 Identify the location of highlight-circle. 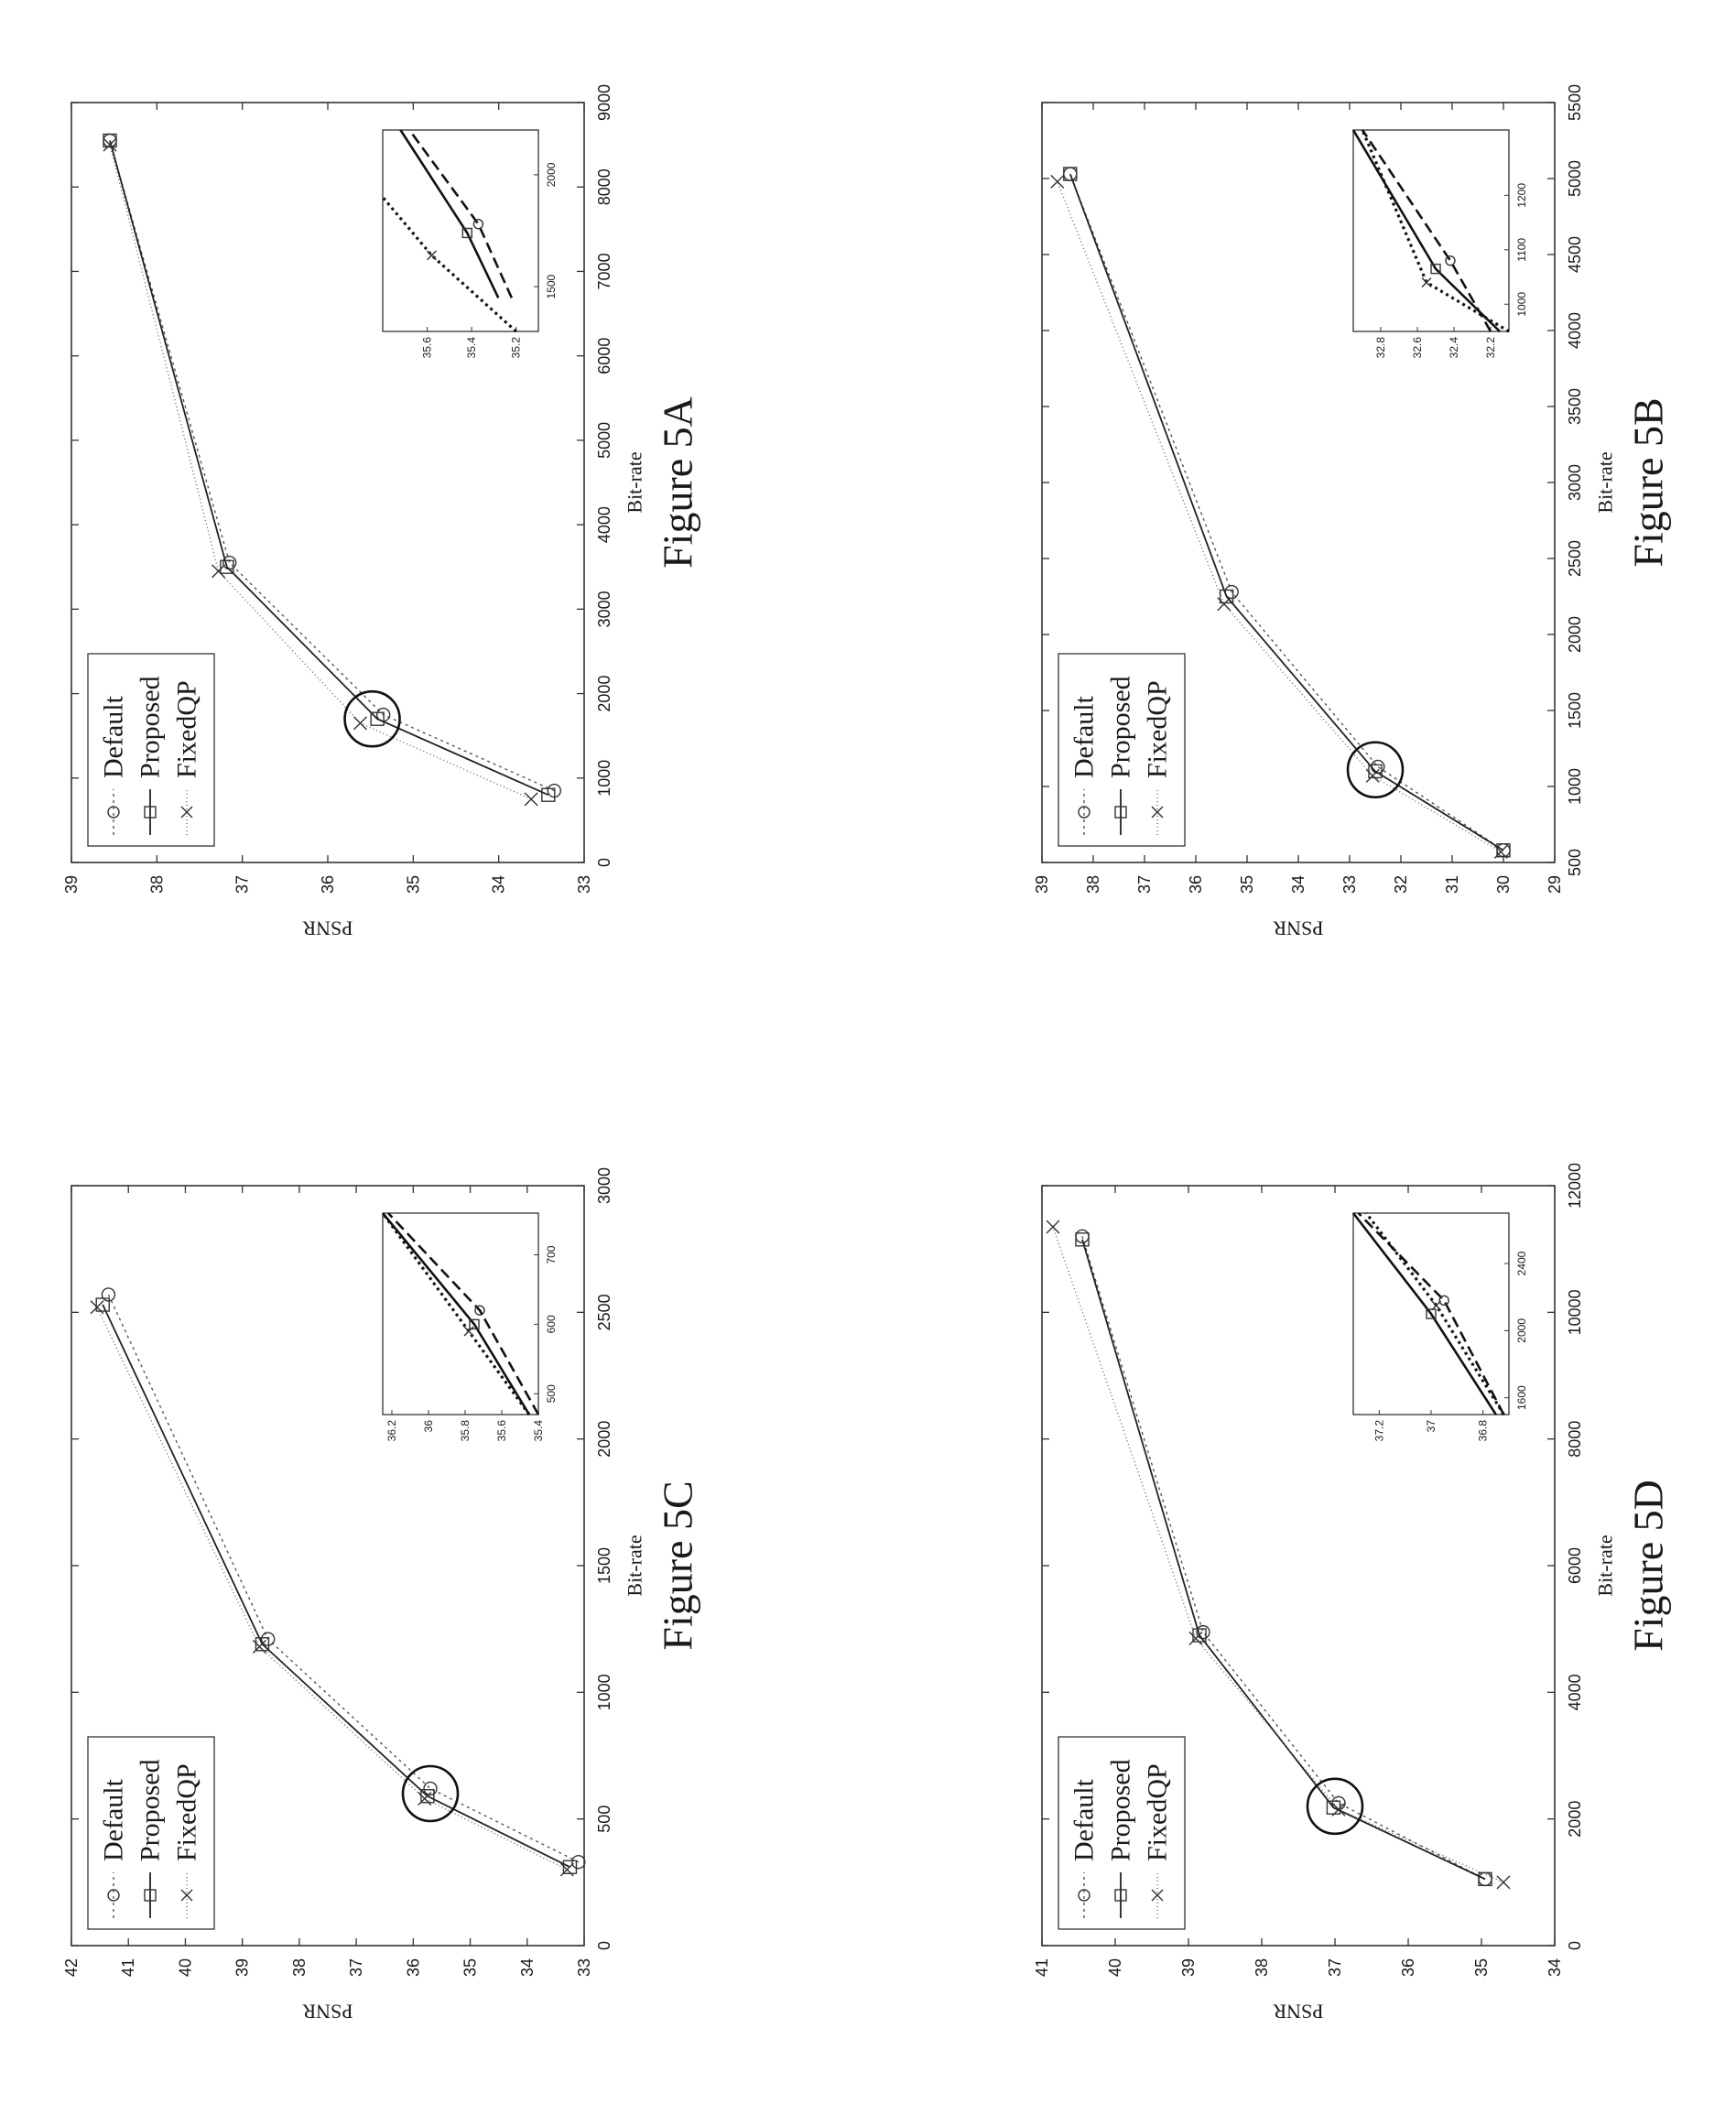
(1335, 1806).